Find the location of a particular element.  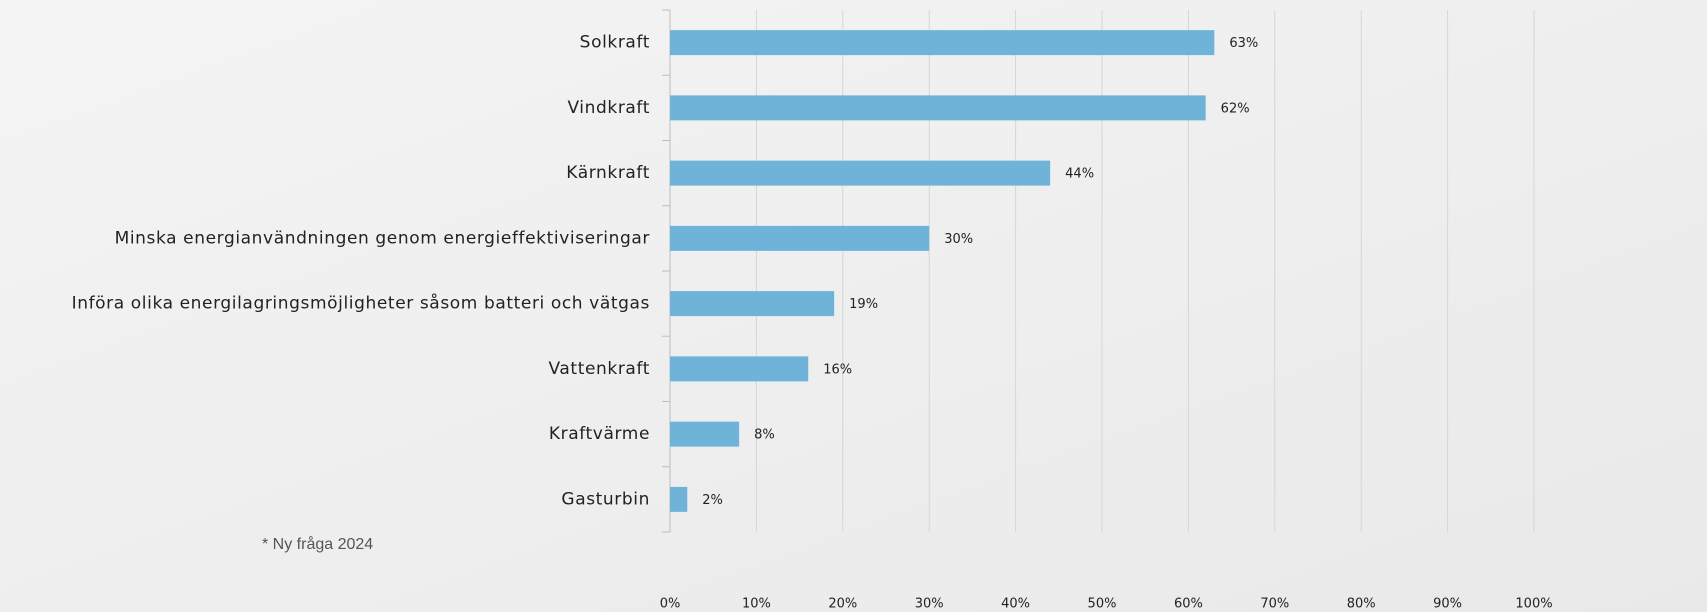

value-label: 62% is located at coordinates (1235, 108).